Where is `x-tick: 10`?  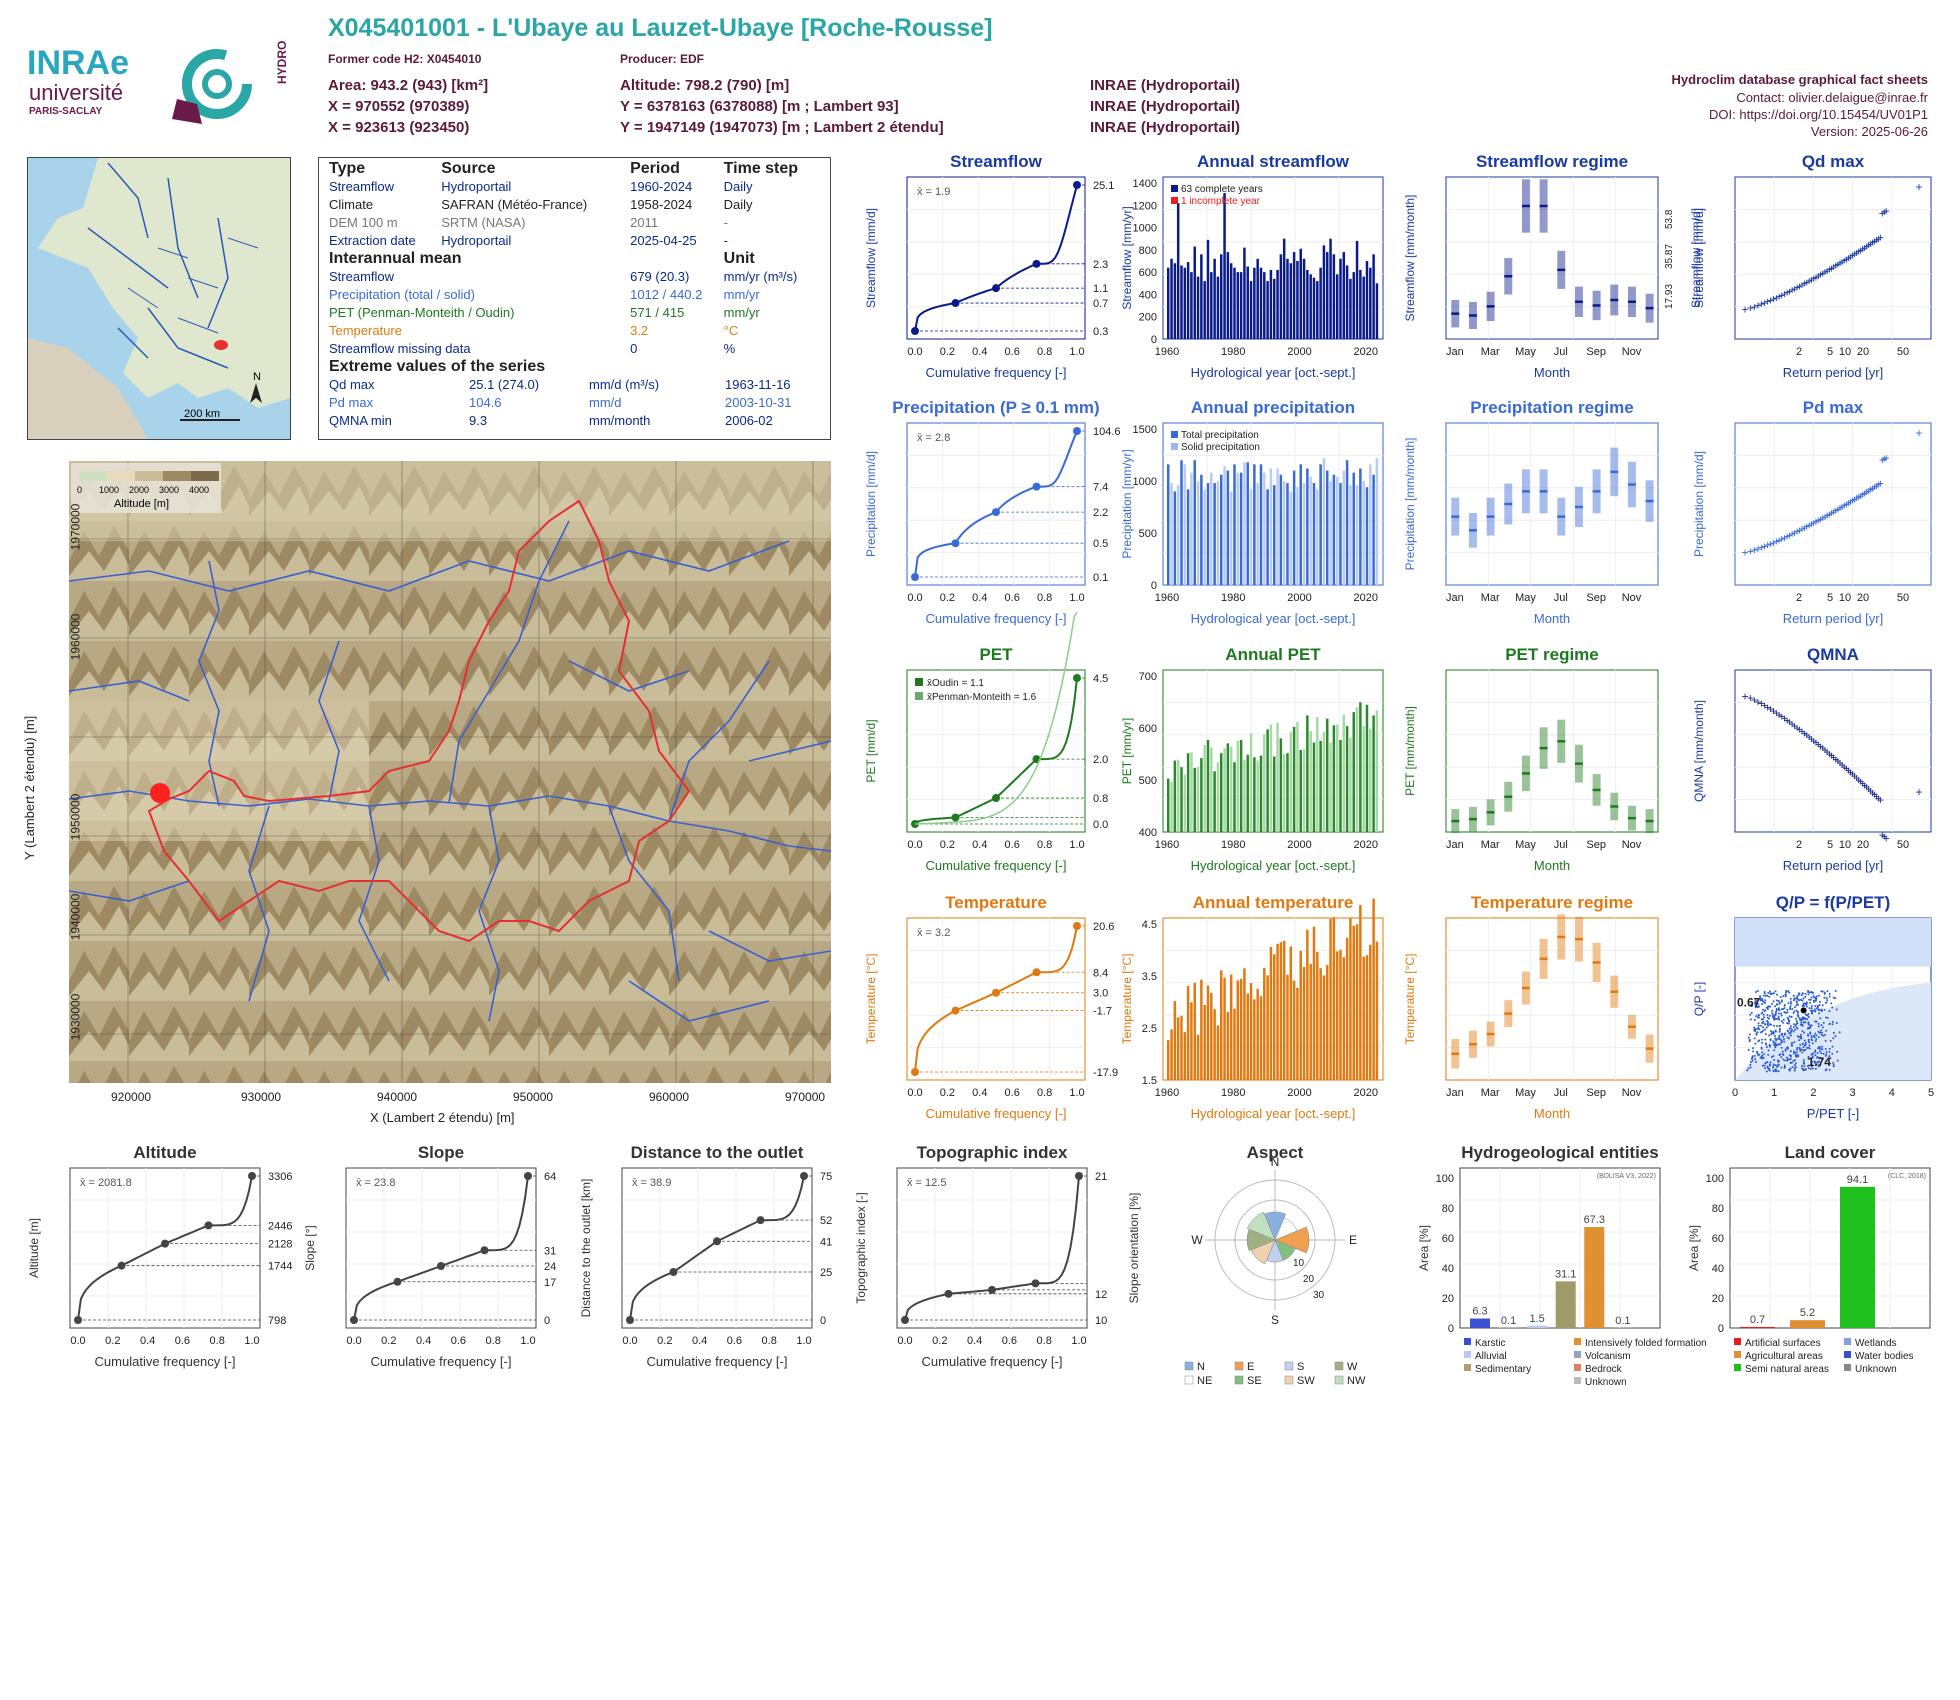 x-tick: 10 is located at coordinates (1845, 352).